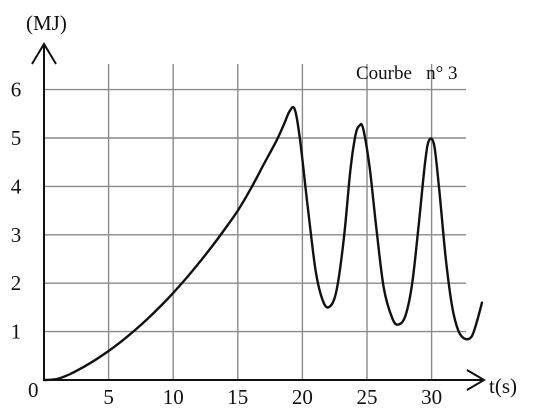 The width and height of the screenshot is (538, 408). What do you see at coordinates (407, 73) in the screenshot?
I see `chart-title: Courbe n° 3` at bounding box center [407, 73].